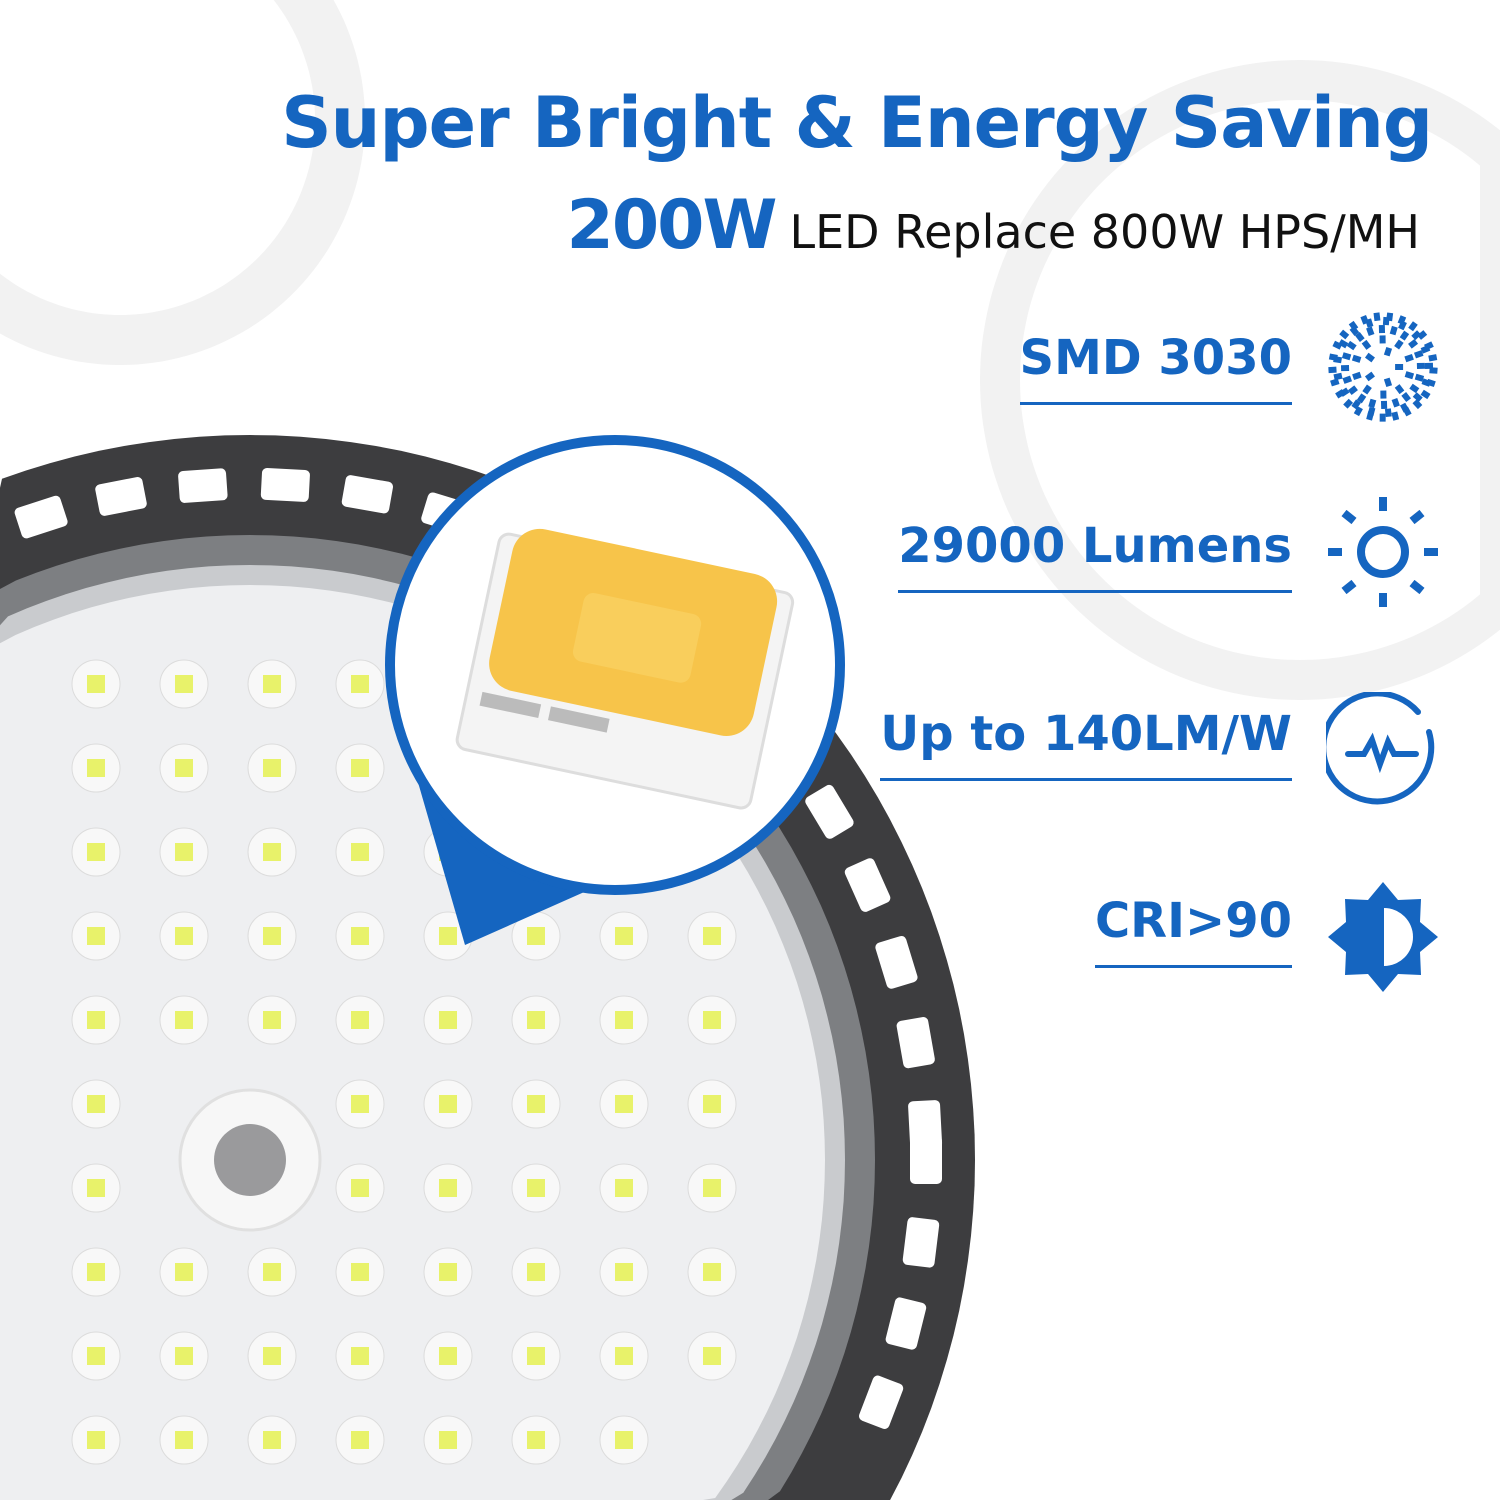 This screenshot has width=1500, height=1500. What do you see at coordinates (615, 690) in the screenshot?
I see `led-chip-callout` at bounding box center [615, 690].